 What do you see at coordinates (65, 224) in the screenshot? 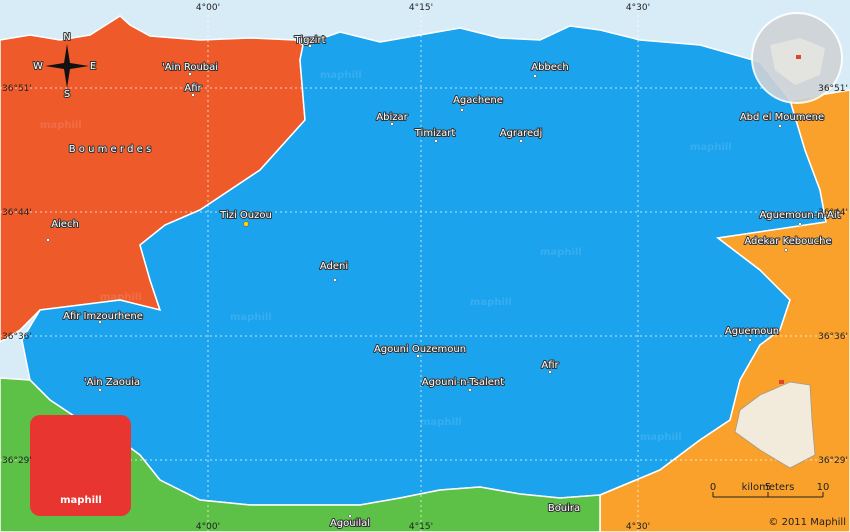
I see `place-label: Aiech` at bounding box center [65, 224].